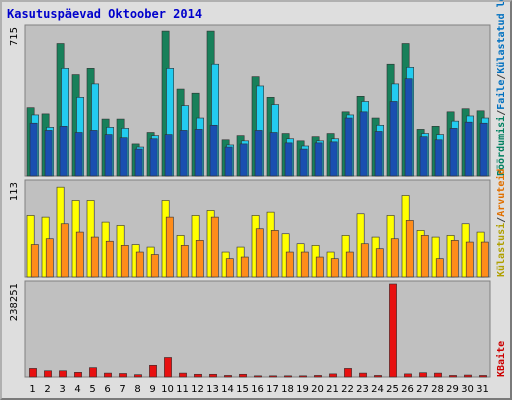  Describe the element at coordinates (501, 193) in the screenshot. I see `legend-item: Arvuteid` at that location.